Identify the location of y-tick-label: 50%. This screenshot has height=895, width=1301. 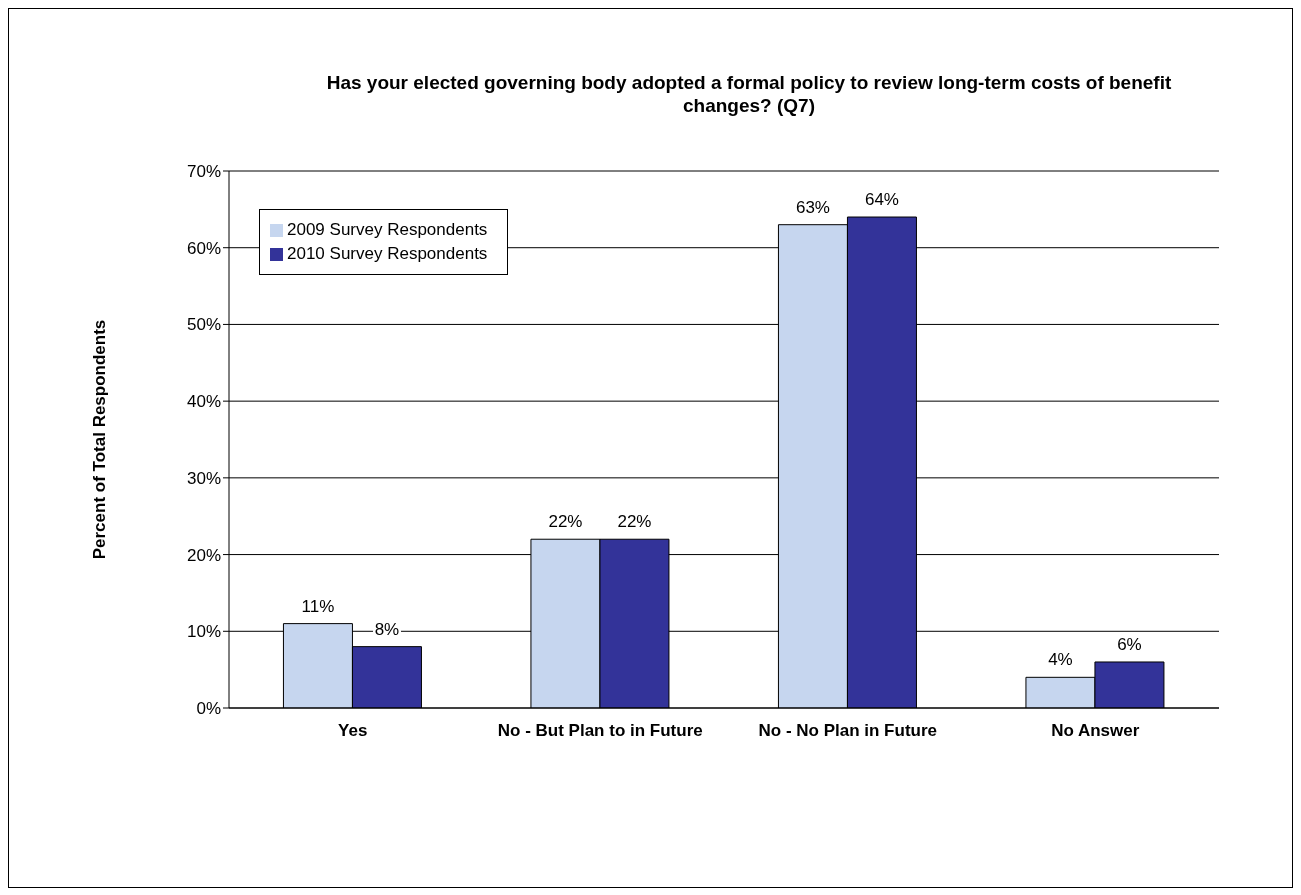
(203, 325).